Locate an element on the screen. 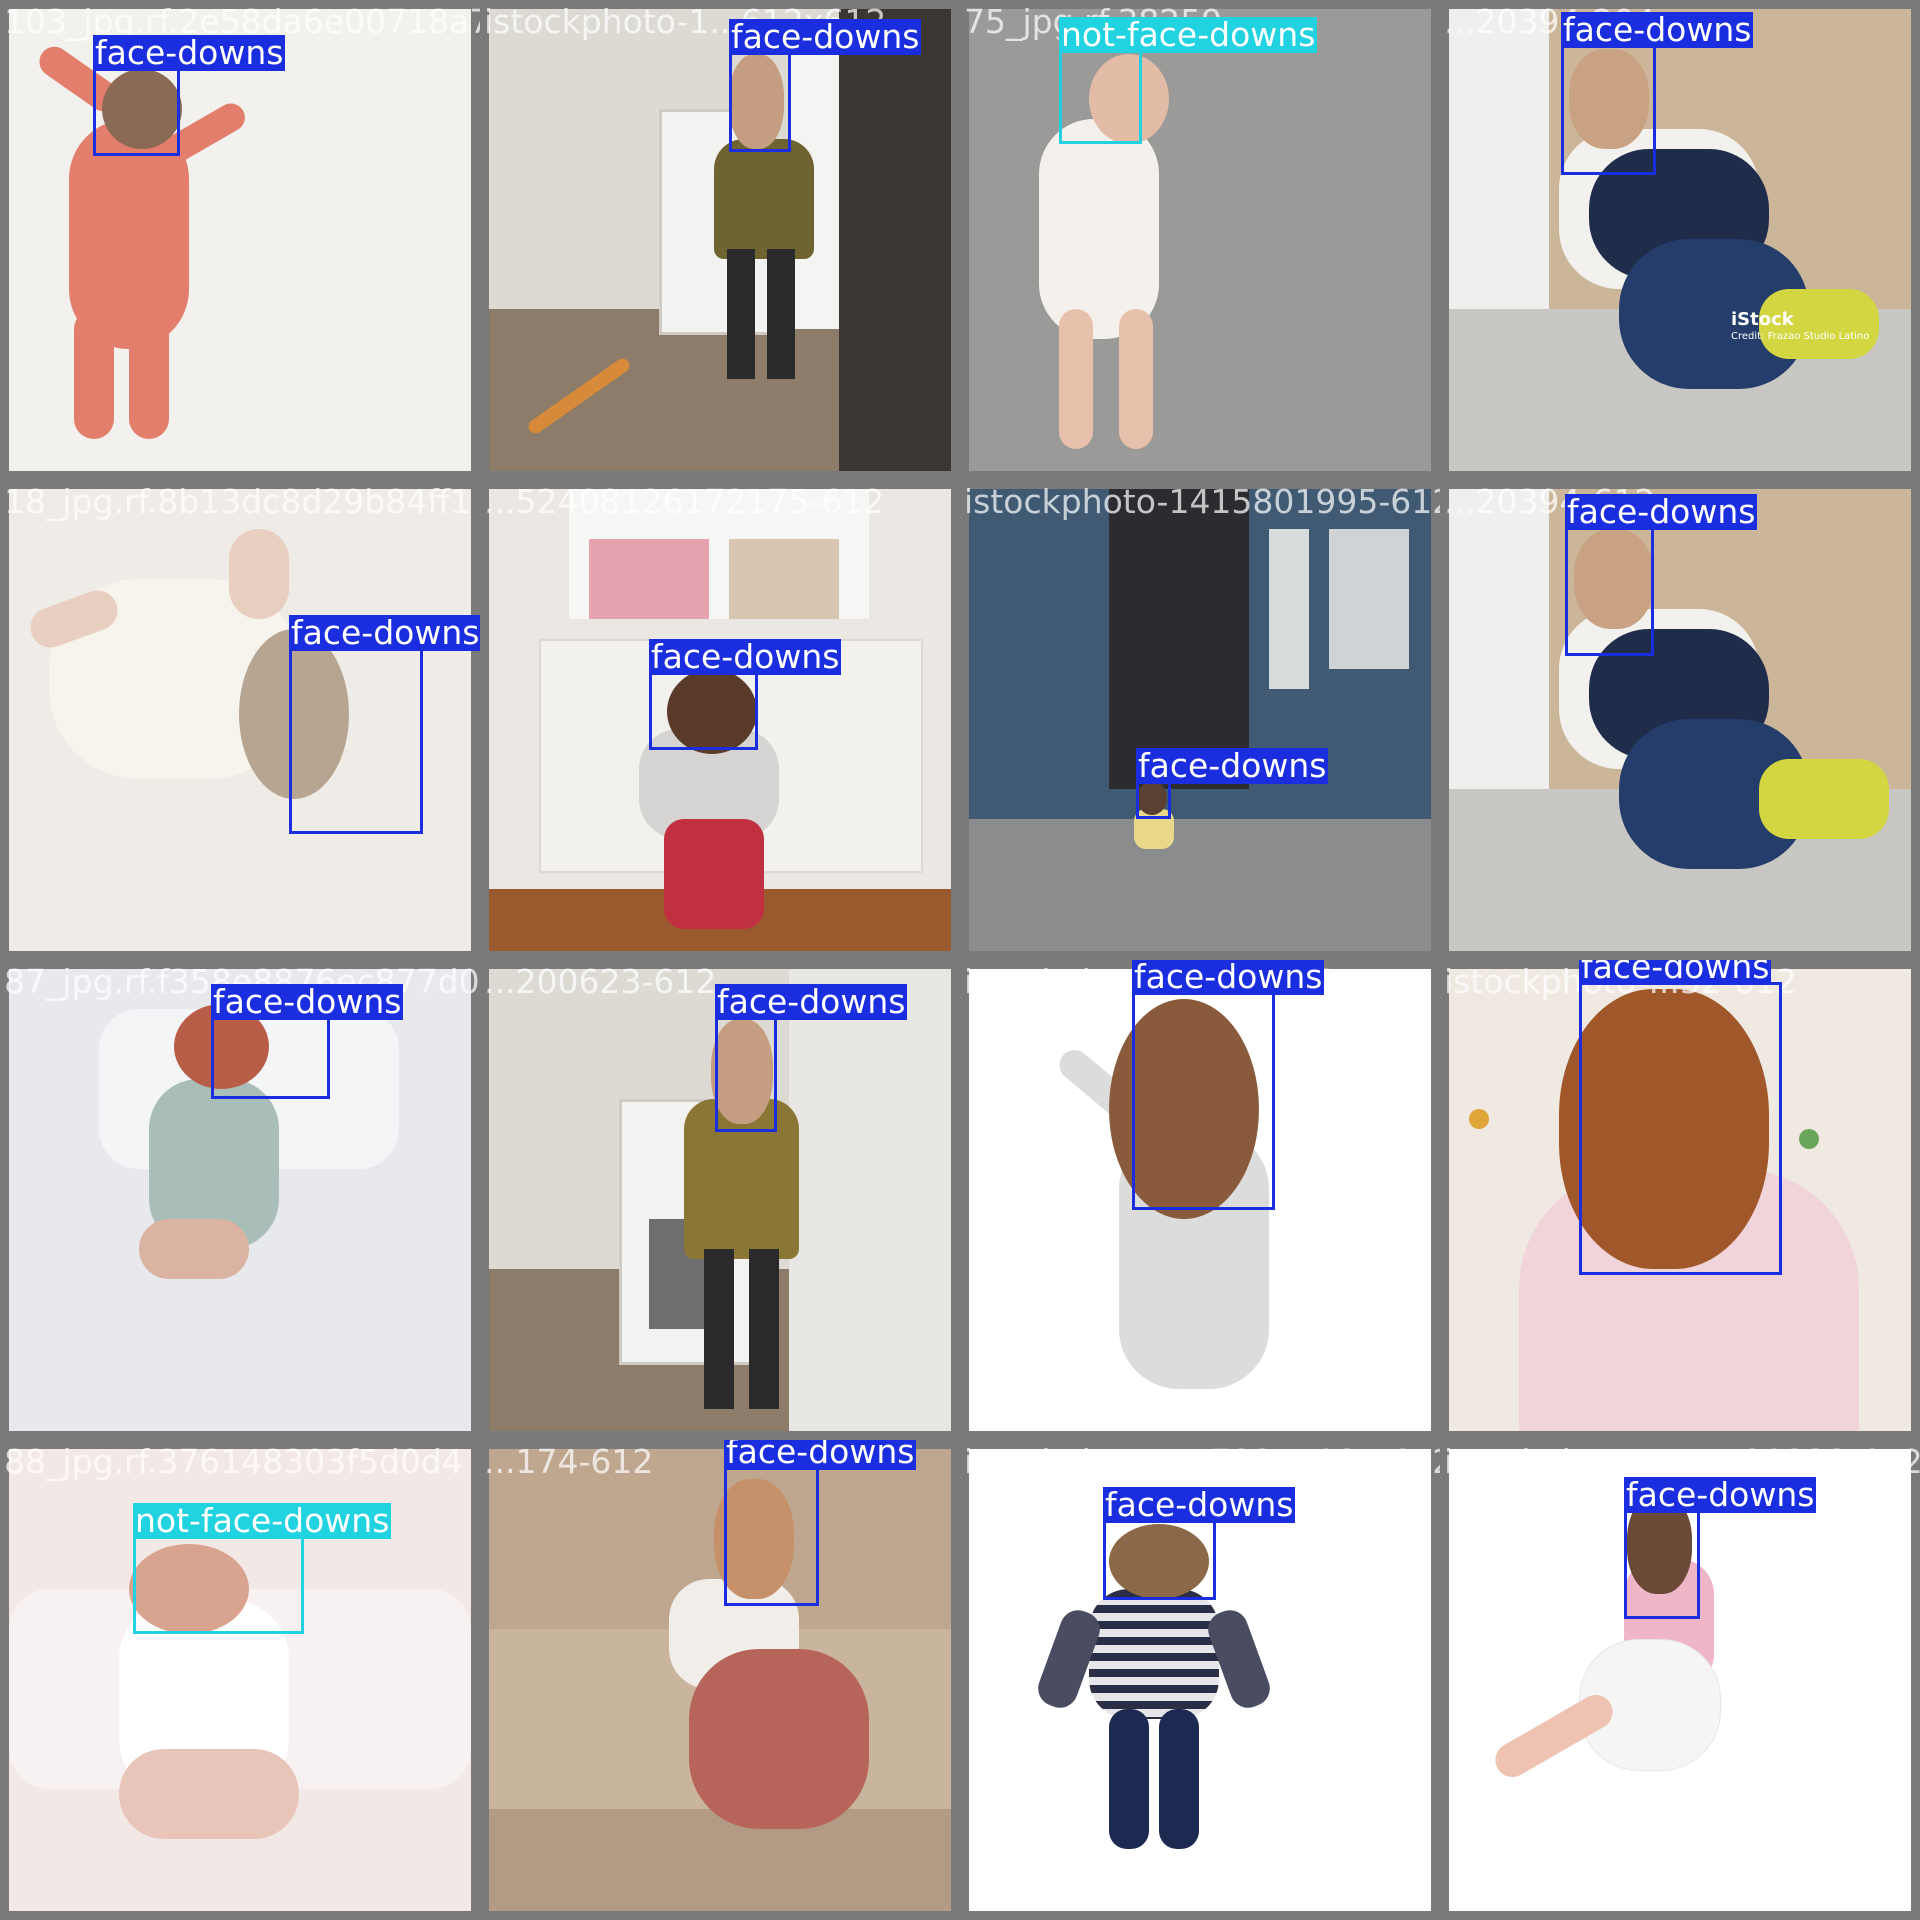 The image size is (1920, 1920). tile-filename: ...52408126172175-612 is located at coordinates (684, 501).